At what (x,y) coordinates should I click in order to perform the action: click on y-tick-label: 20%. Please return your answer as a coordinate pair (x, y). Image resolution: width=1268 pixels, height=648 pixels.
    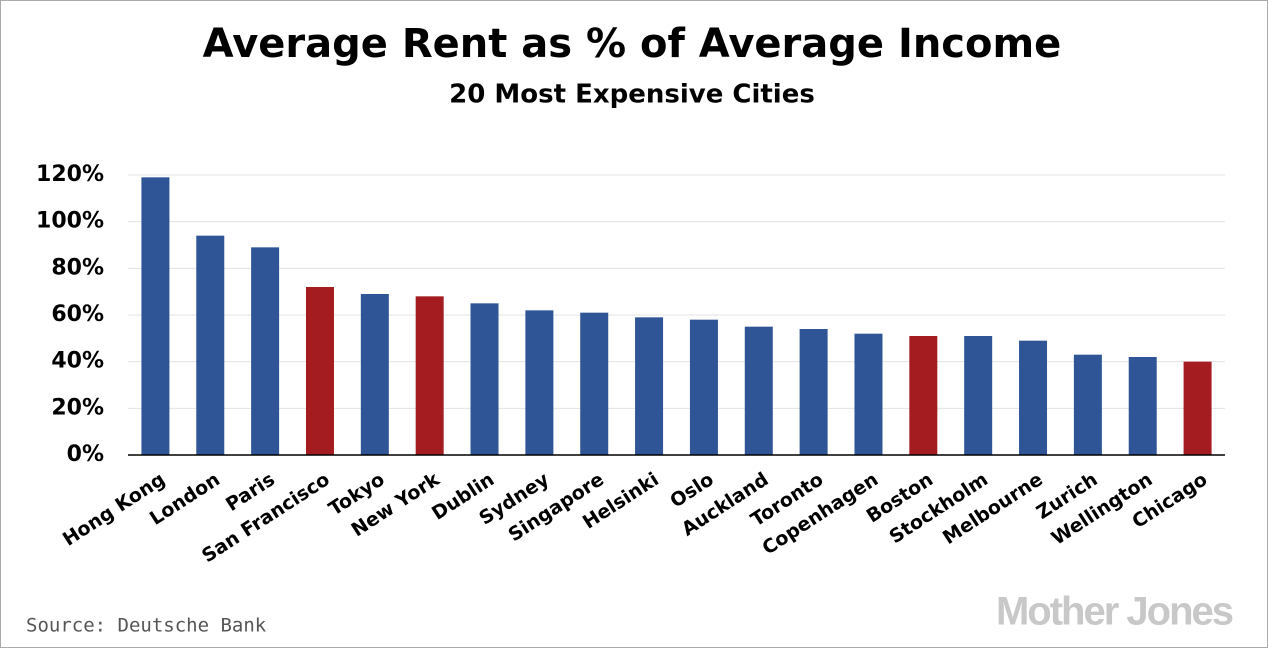
    Looking at the image, I should click on (77, 407).